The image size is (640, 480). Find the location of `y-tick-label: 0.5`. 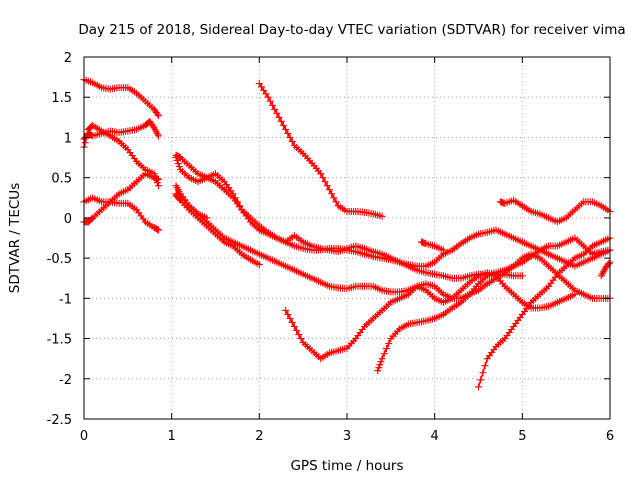

y-tick-label: 0.5 is located at coordinates (61, 179).